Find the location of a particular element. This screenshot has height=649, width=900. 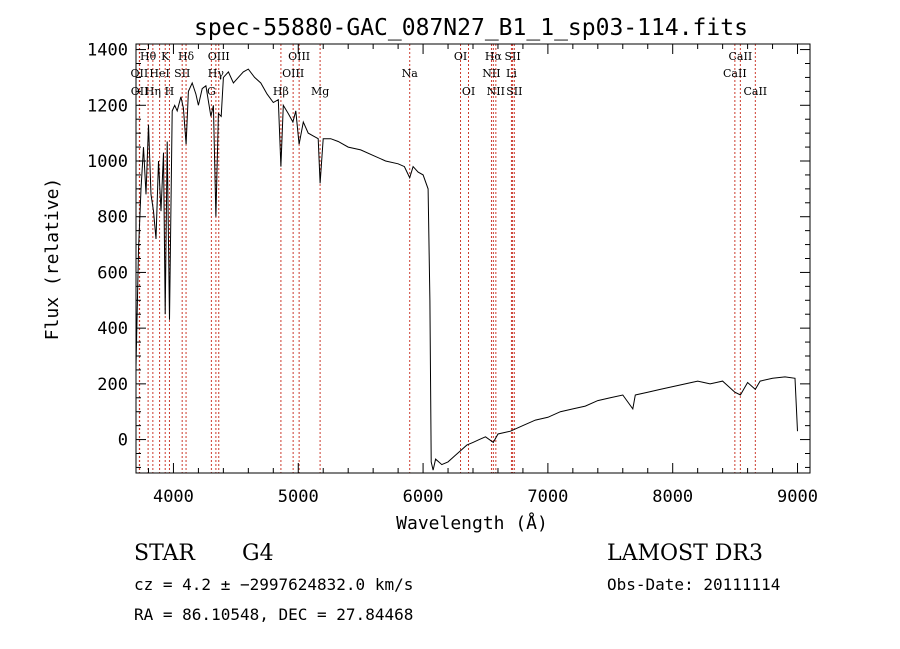

spectral-line-label: Li is located at coordinates (511, 73).